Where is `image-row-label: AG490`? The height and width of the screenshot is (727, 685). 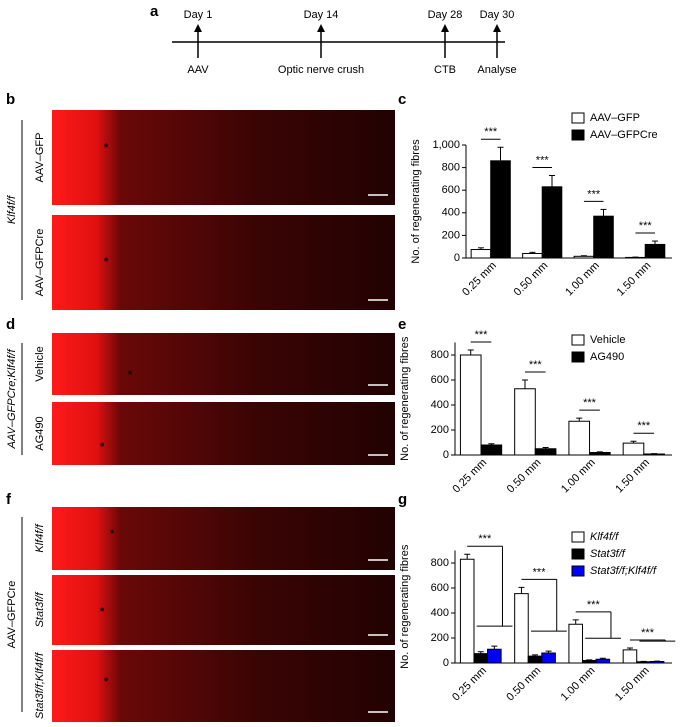 image-row-label: AG490 is located at coordinates (40, 433).